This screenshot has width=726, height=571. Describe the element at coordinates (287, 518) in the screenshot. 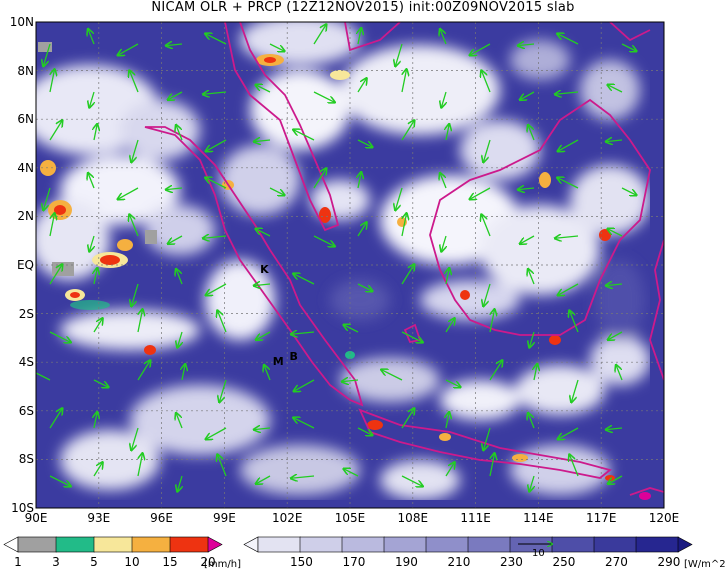

I see `lon-tick-label: 102E` at that location.